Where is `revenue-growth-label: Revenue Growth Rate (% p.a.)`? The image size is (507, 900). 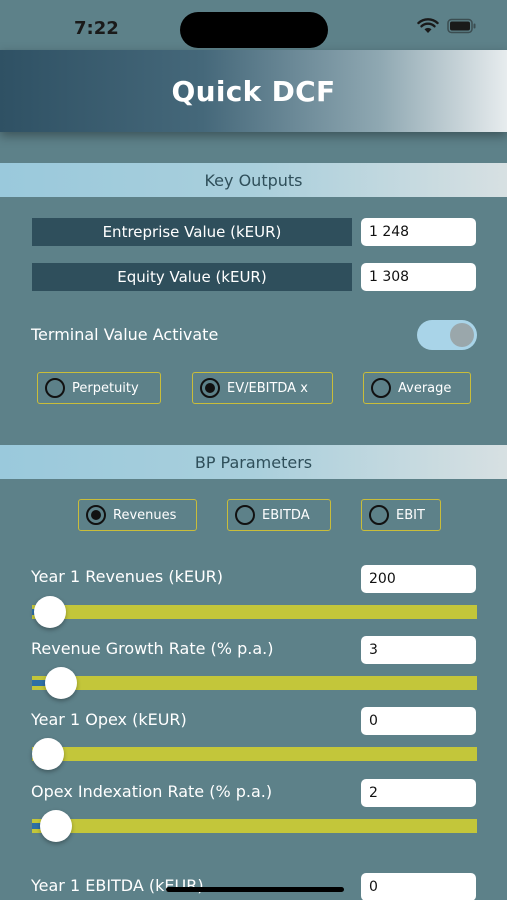 revenue-growth-label: Revenue Growth Rate (% p.a.) is located at coordinates (152, 648).